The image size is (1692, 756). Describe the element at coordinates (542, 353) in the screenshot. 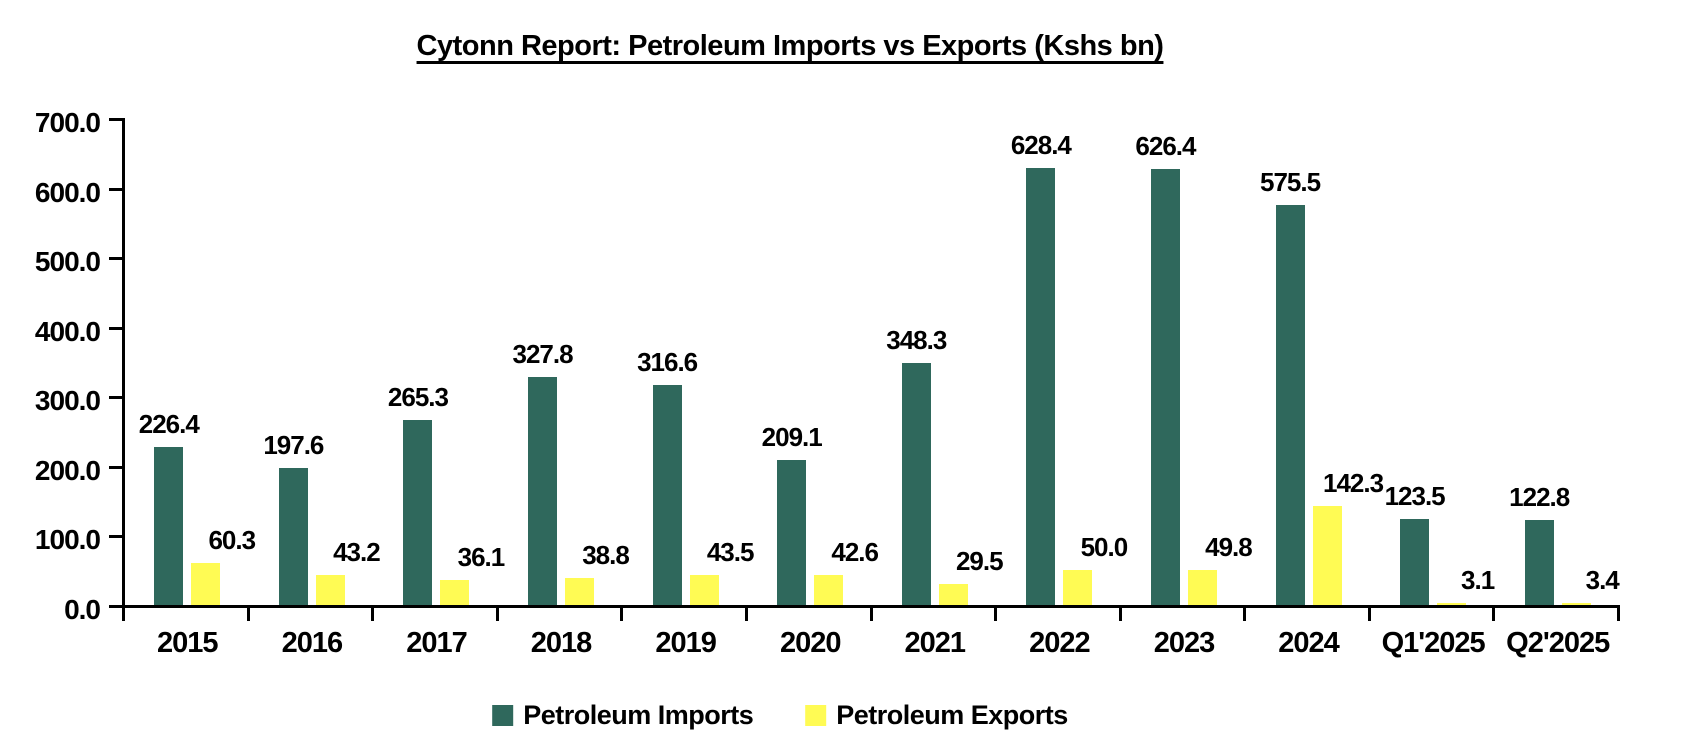

I see `imports-value-label-2018: 327.8` at that location.